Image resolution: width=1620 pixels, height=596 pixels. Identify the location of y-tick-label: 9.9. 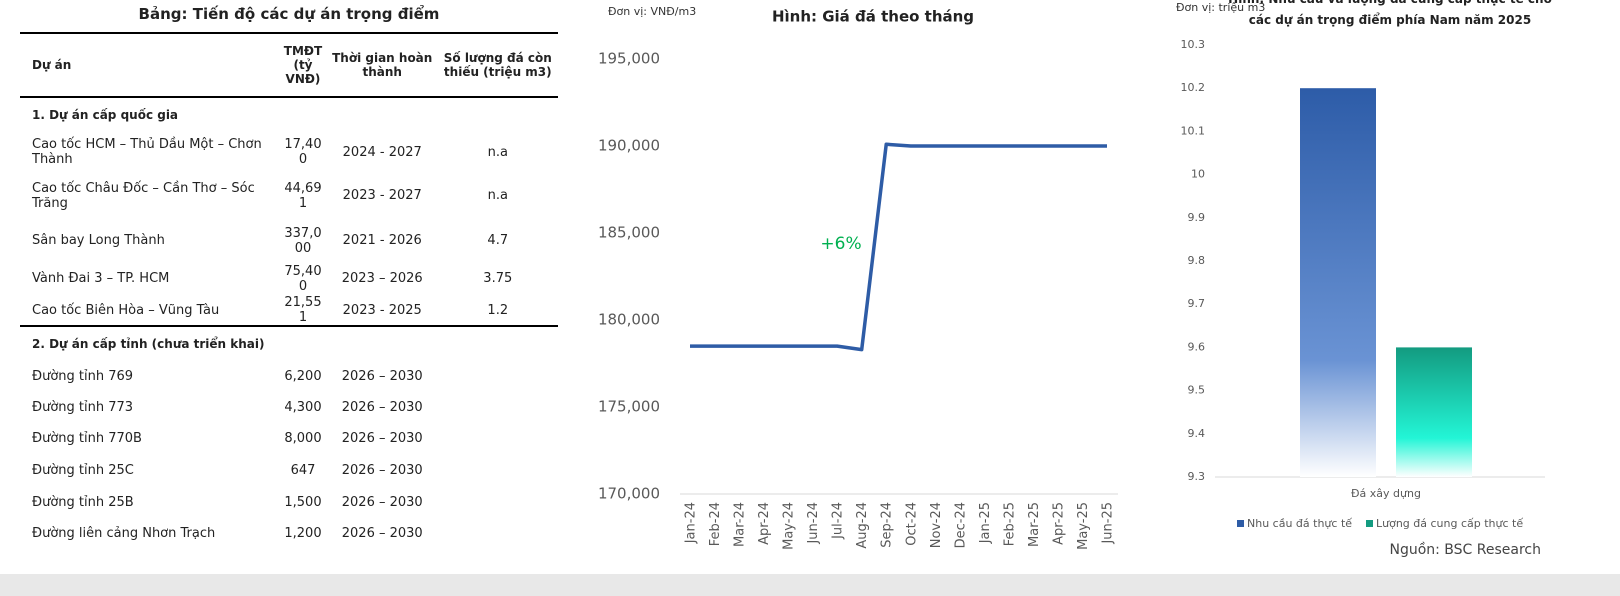
(1197, 217).